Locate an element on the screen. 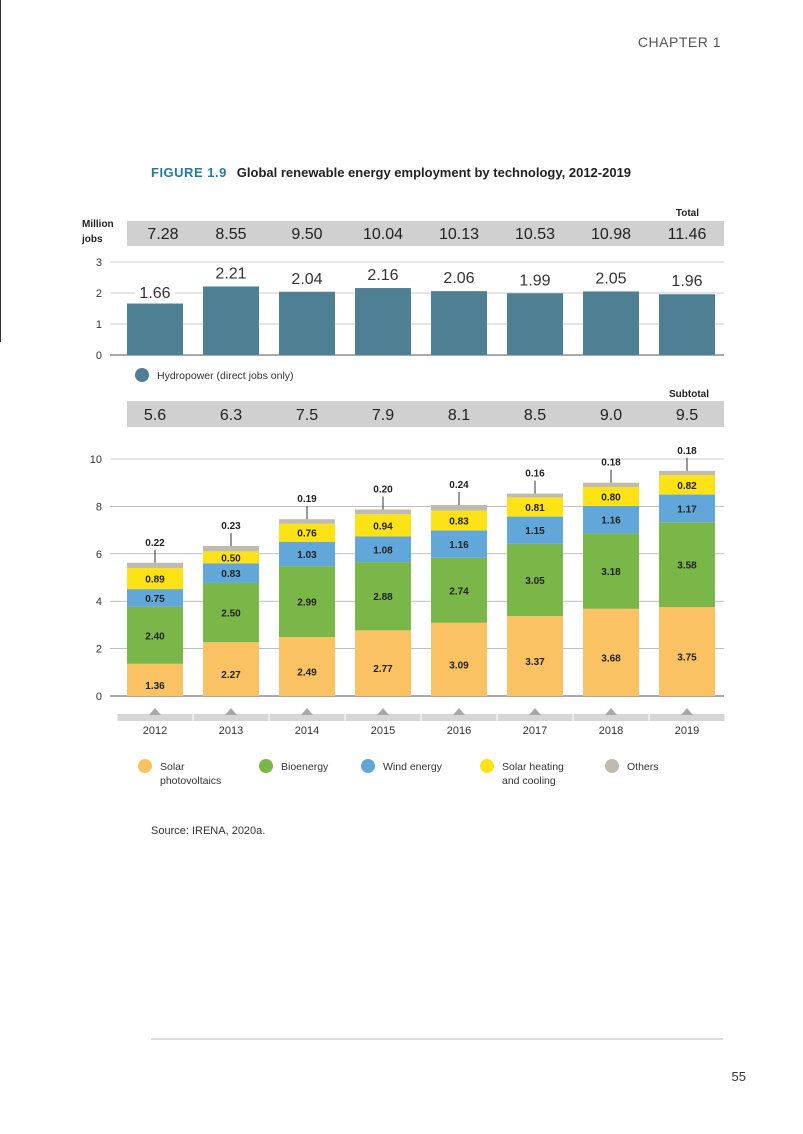 The width and height of the screenshot is (803, 1134). stack-legend-label: and cooling is located at coordinates (529, 781).